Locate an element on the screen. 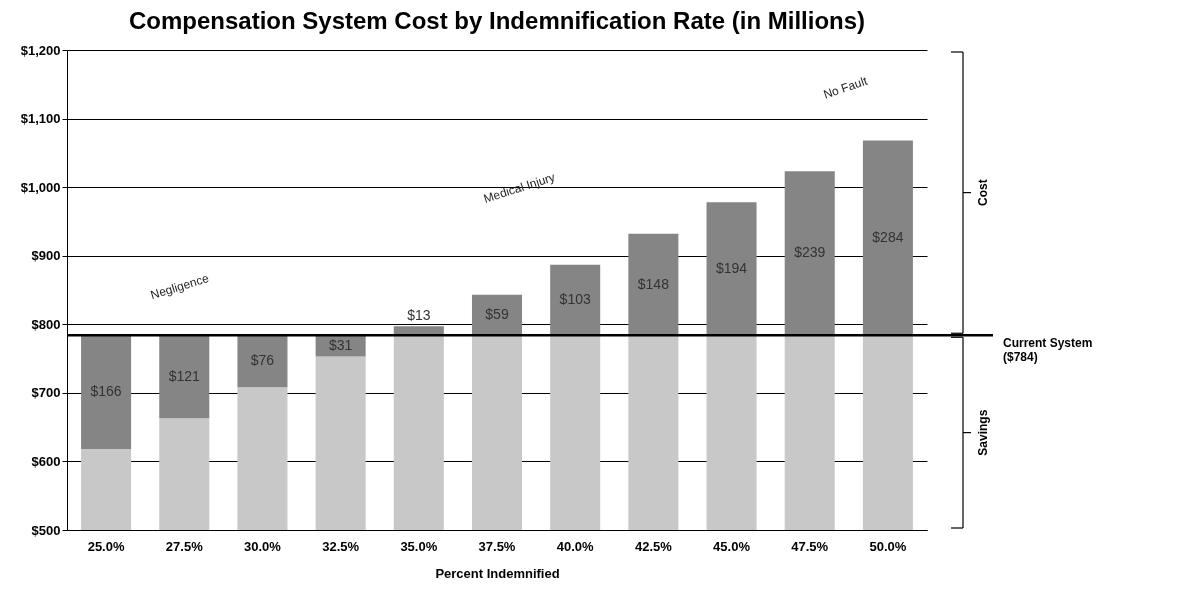 This screenshot has height=616, width=1198. y-tick-label: $1,200 is located at coordinates (40, 50).